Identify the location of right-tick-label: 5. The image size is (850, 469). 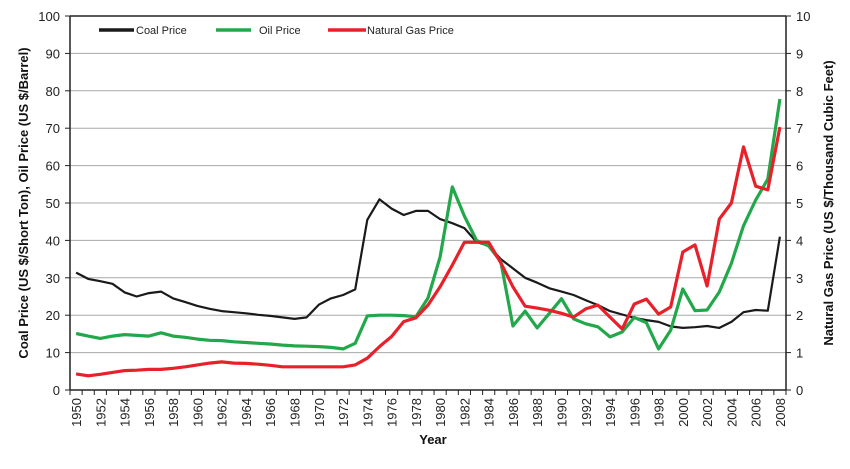
(799, 203).